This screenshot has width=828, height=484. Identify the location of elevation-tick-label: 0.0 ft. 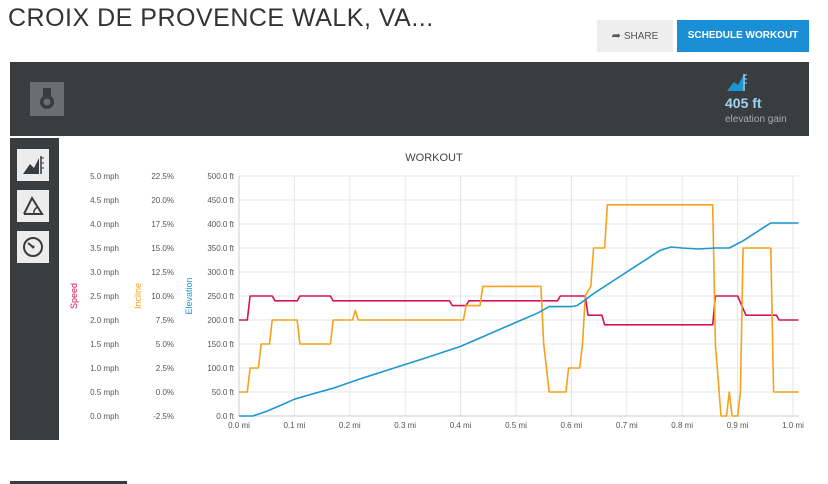
(225, 416).